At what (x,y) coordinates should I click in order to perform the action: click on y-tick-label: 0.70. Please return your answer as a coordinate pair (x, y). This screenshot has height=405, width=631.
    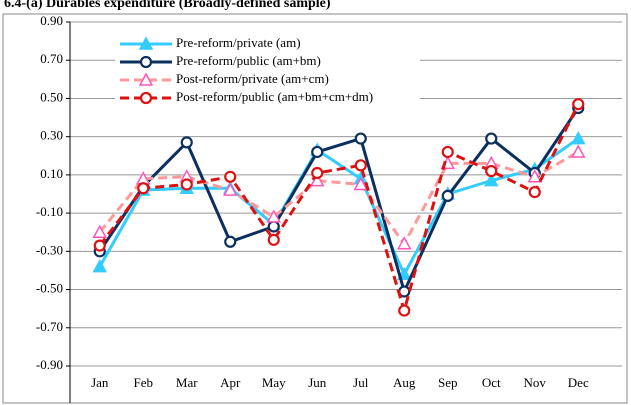
    Looking at the image, I should click on (51, 58).